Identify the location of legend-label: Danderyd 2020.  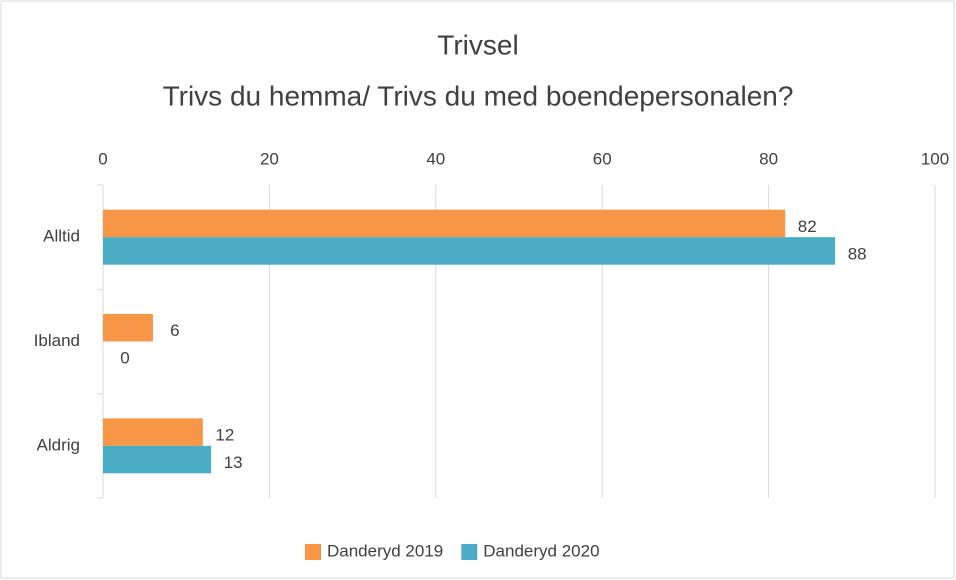
(541, 550).